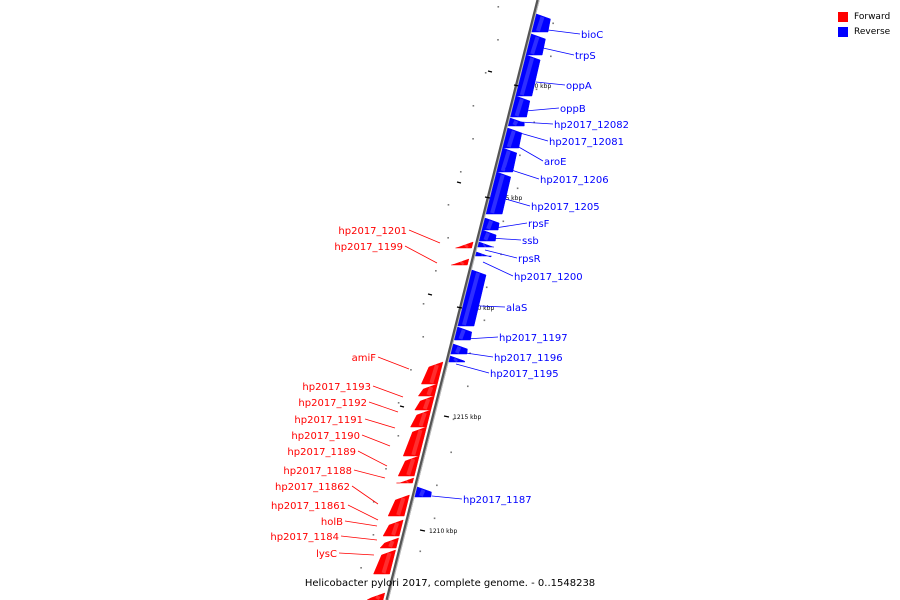  Describe the element at coordinates (304, 537) in the screenshot. I see `gene-label-hp2017_1184: hp2017_1184` at that location.